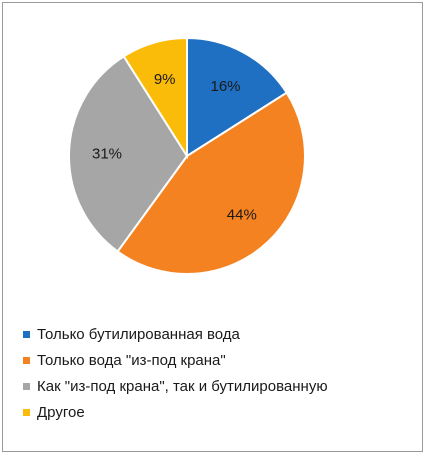 The image size is (427, 456). What do you see at coordinates (26, 412) in the screenshot?
I see `legend-swatch-other` at bounding box center [26, 412].